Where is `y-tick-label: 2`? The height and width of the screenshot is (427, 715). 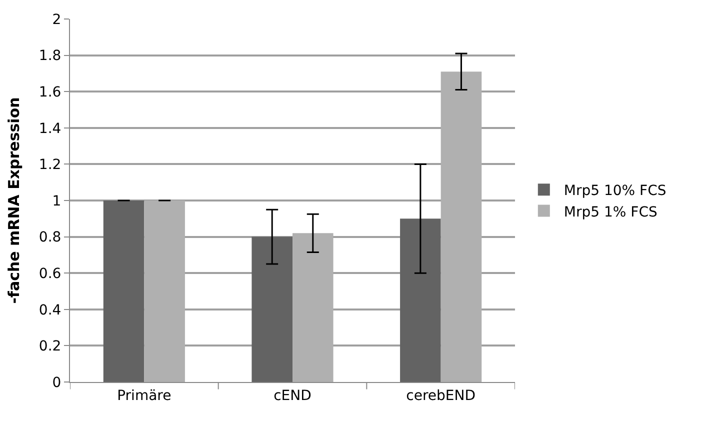 y-tick-label: 2 is located at coordinates (57, 20).